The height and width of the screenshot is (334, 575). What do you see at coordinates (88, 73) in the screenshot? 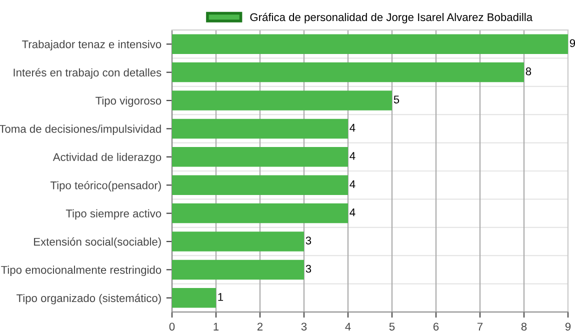
I see `y-tick-label: Interés en trabajo con detalles` at bounding box center [88, 73].